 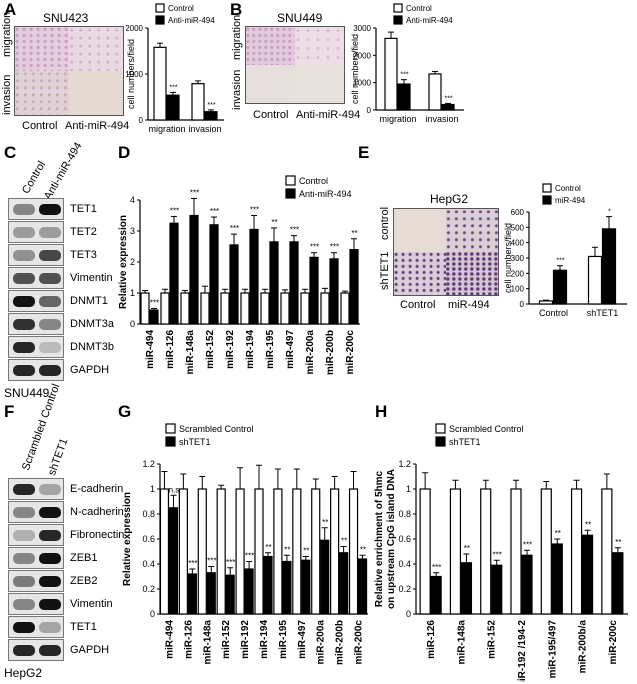 I want to click on y-tick-label: 0.6, so click(x=404, y=539).